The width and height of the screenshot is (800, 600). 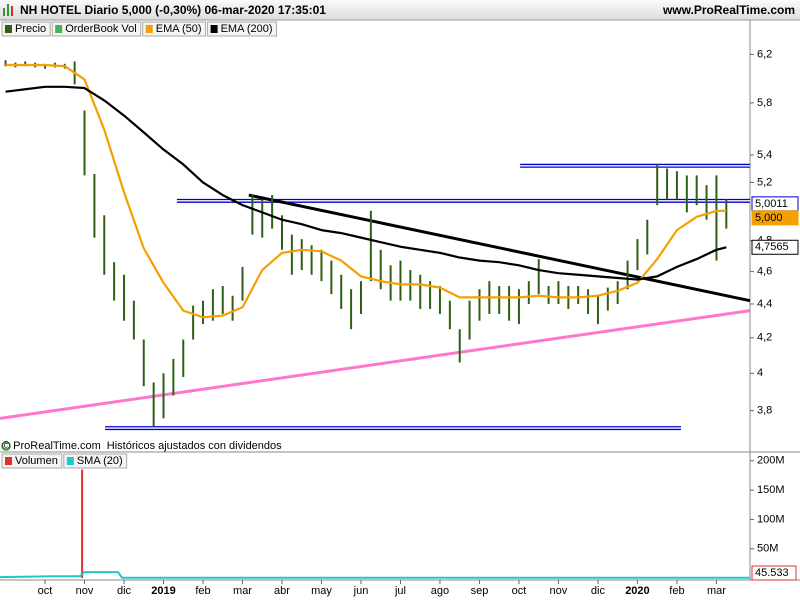 What do you see at coordinates (728, 10) in the screenshot?
I see `header-site: www.ProRealTime.com` at bounding box center [728, 10].